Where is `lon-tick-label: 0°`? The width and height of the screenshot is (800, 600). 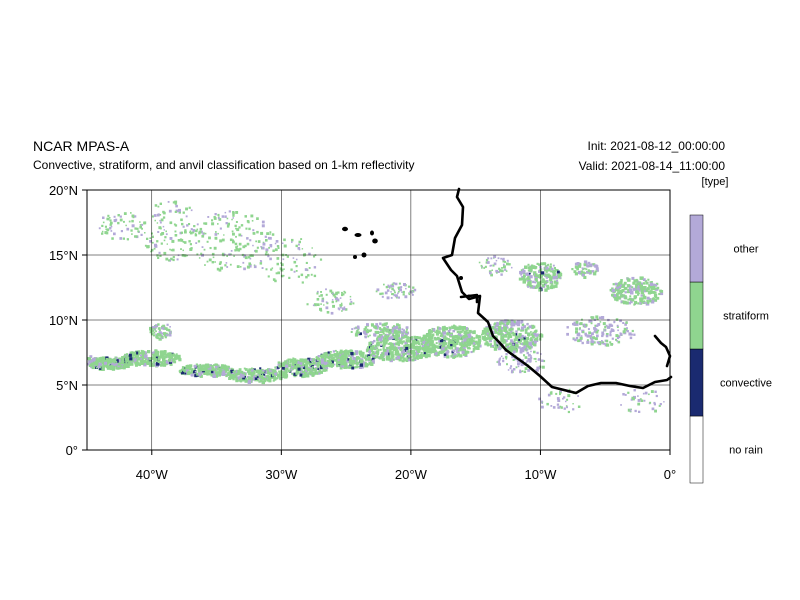
lon-tick-label: 0° is located at coordinates (670, 474).